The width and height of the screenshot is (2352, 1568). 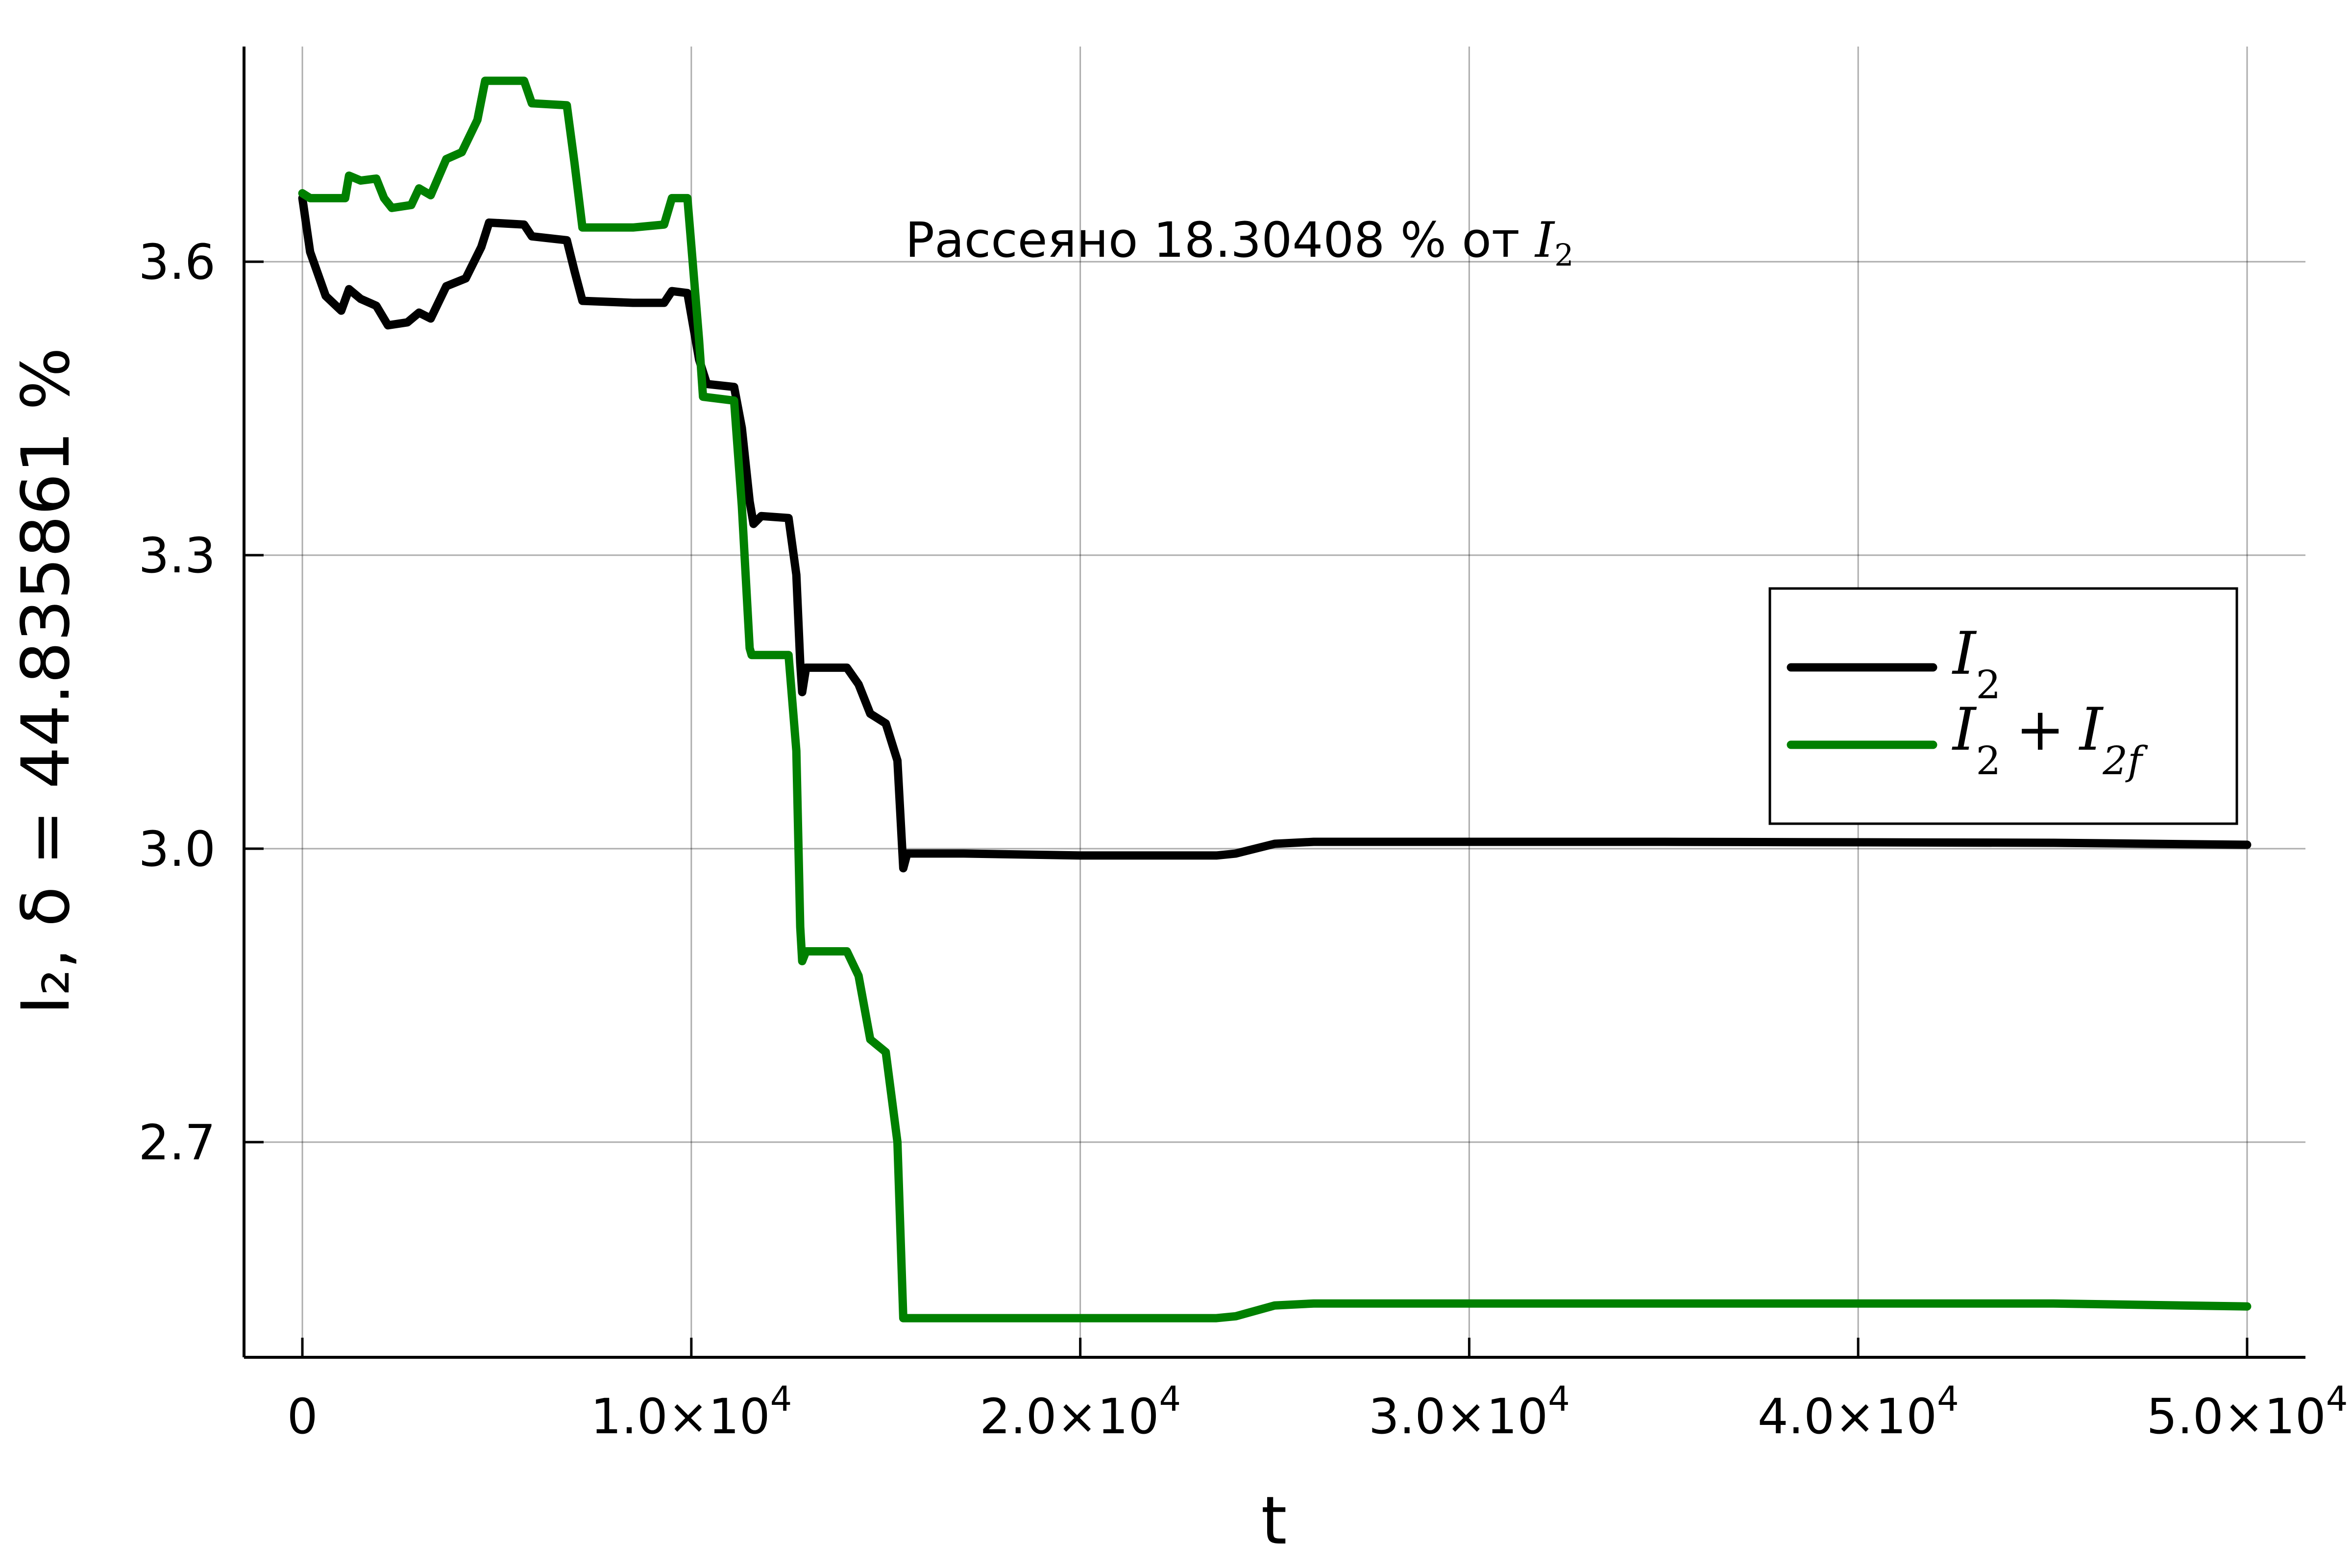 What do you see at coordinates (1220, 240) in the screenshot?
I see `annotation-label: Рассеяно 18.30408 % от` at bounding box center [1220, 240].